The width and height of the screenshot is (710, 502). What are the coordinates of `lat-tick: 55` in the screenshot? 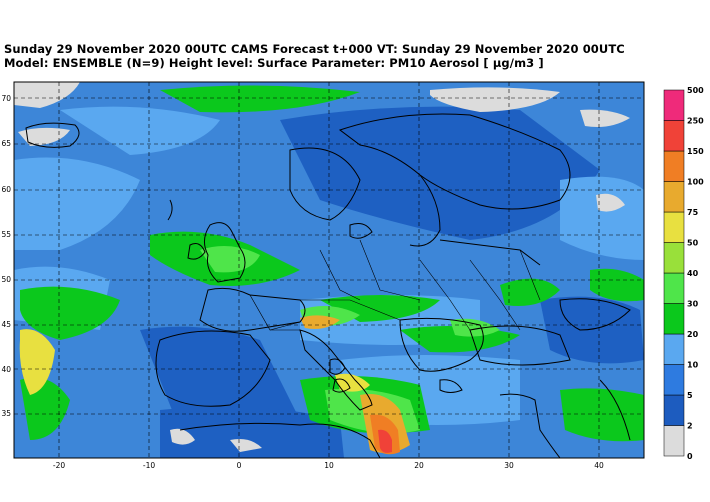 It's located at (6, 234).